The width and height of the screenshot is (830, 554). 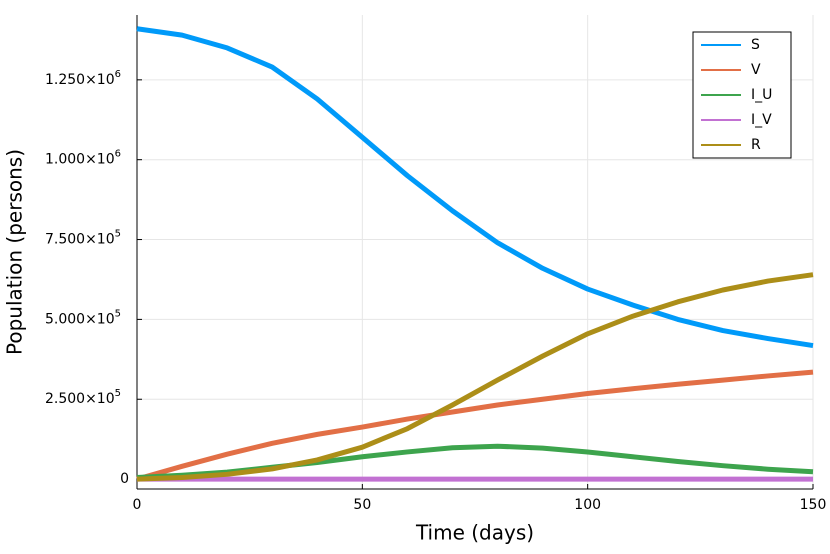 What do you see at coordinates (761, 95) in the screenshot?
I see `legend-label: I_U` at bounding box center [761, 95].